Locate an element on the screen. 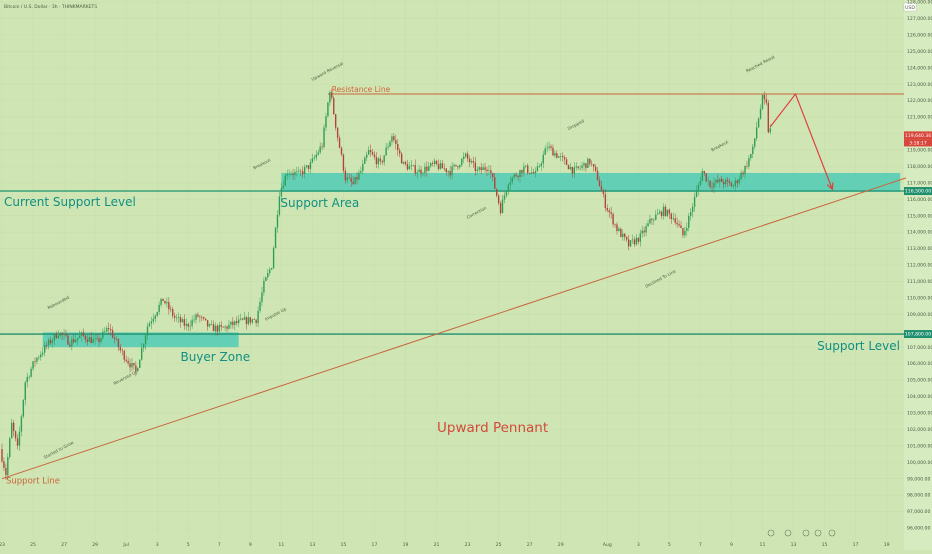 Image resolution: width=932 pixels, height=554 pixels. time-tick-label: 19 is located at coordinates (887, 545).